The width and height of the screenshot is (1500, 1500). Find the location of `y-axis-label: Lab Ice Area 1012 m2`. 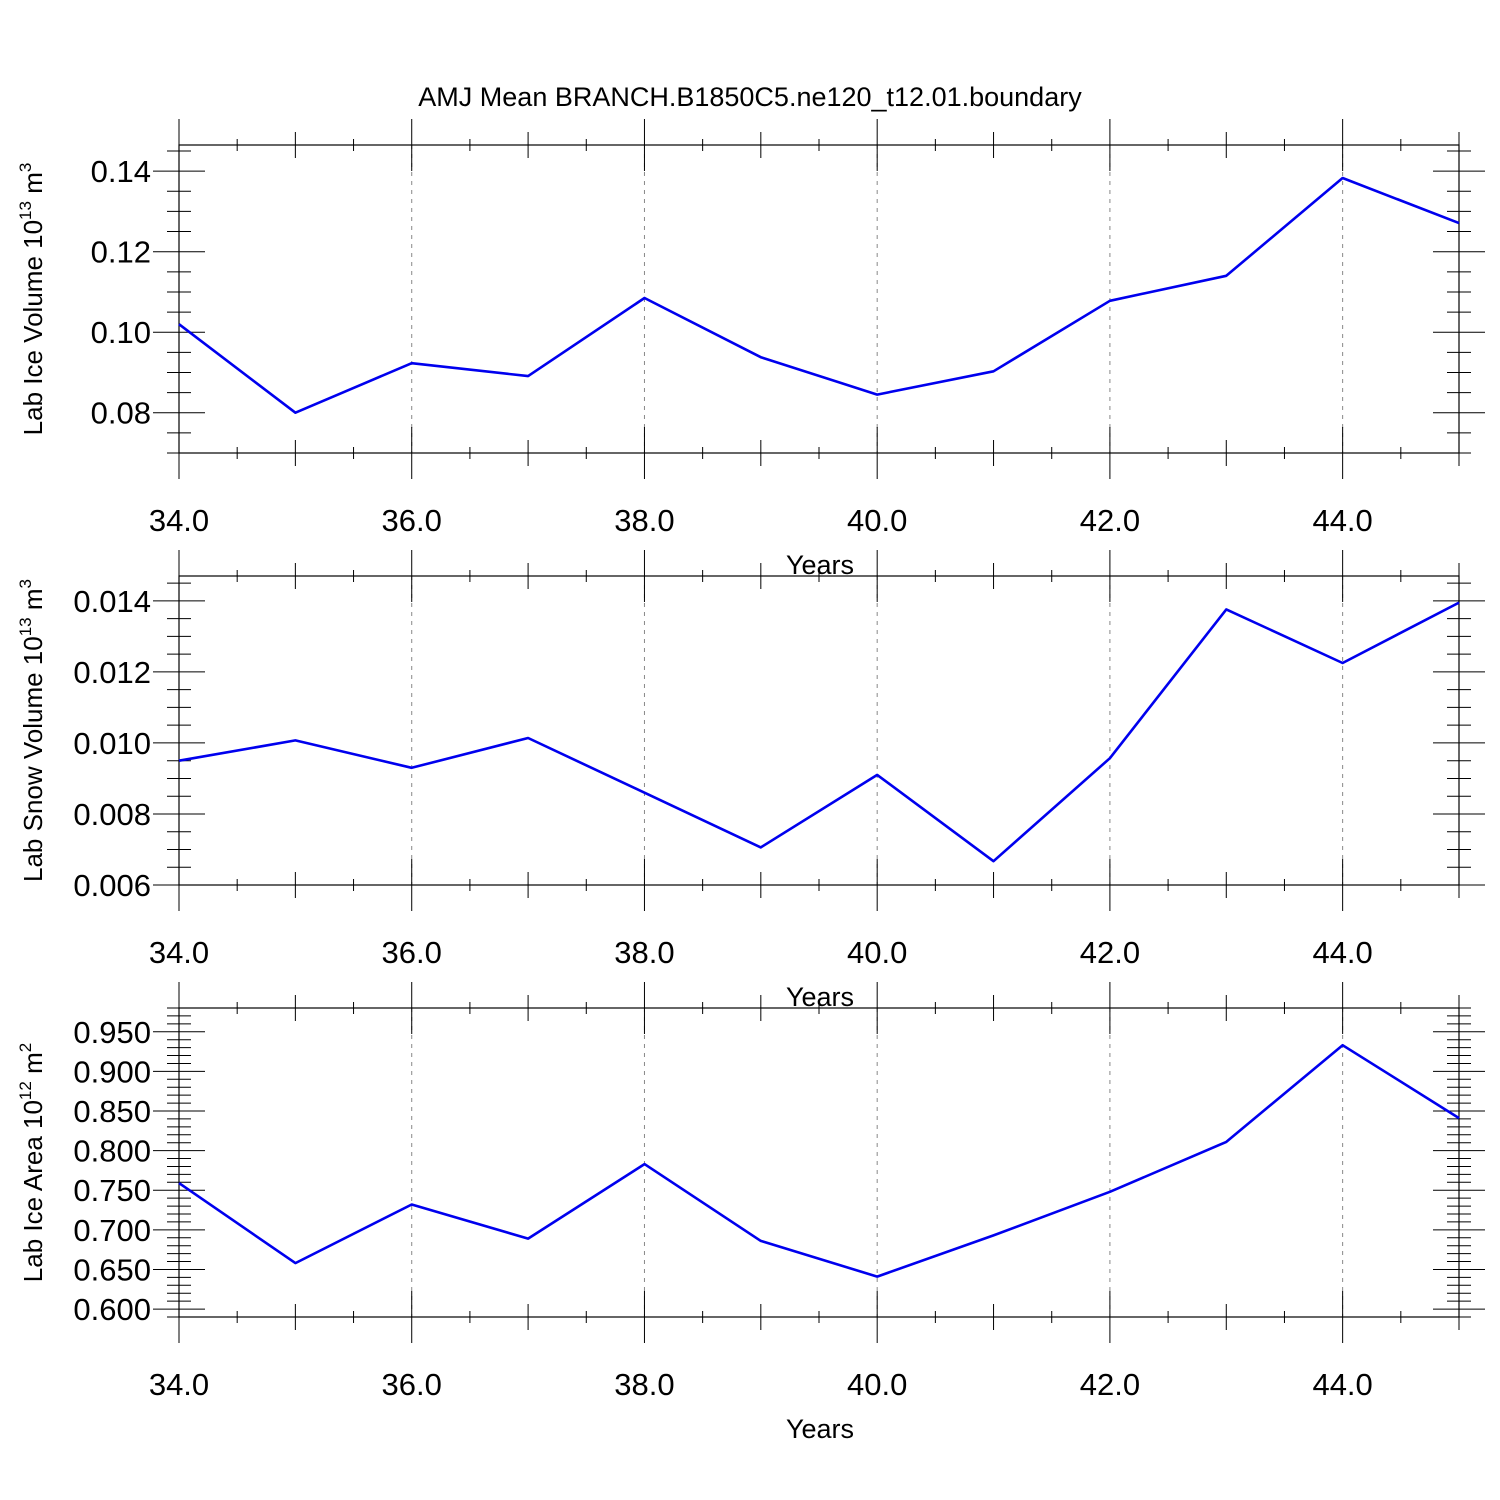

y-axis-label: Lab Ice Area 1012 m2 is located at coordinates (32, 1162).